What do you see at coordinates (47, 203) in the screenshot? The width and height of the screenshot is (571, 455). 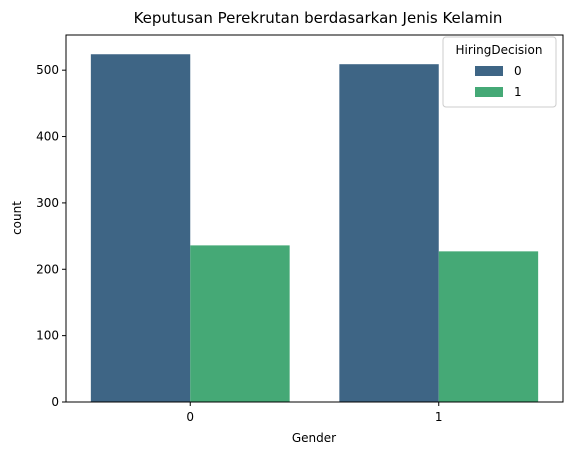 I see `y-tick-label: 300` at bounding box center [47, 203].